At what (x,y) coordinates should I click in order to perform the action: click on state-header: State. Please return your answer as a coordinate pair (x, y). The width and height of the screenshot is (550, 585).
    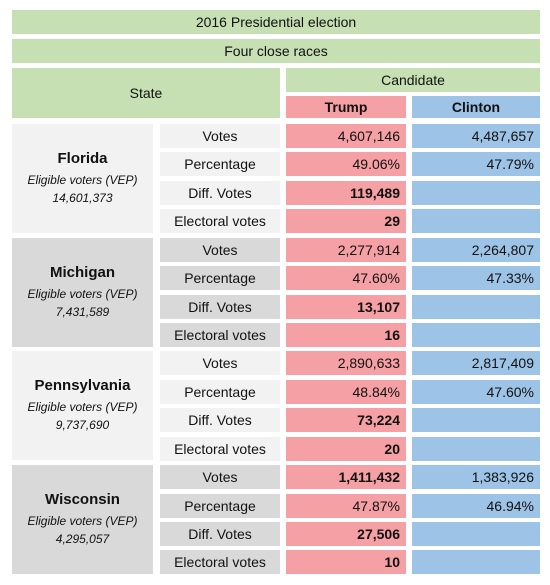
    Looking at the image, I should click on (146, 93).